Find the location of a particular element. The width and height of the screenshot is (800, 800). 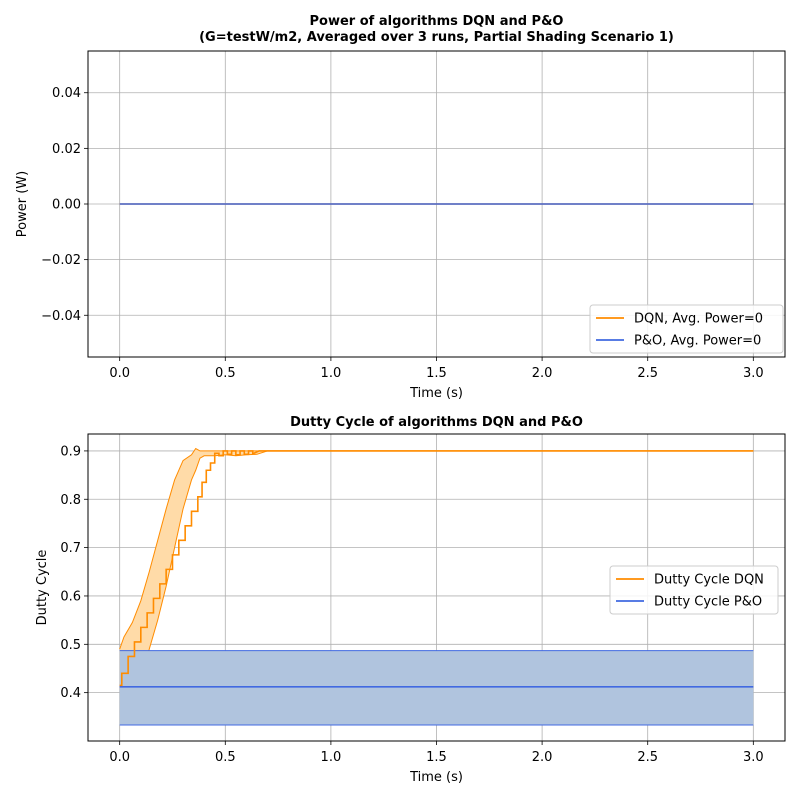

y-tick-label: 0.4 is located at coordinates (70, 693).